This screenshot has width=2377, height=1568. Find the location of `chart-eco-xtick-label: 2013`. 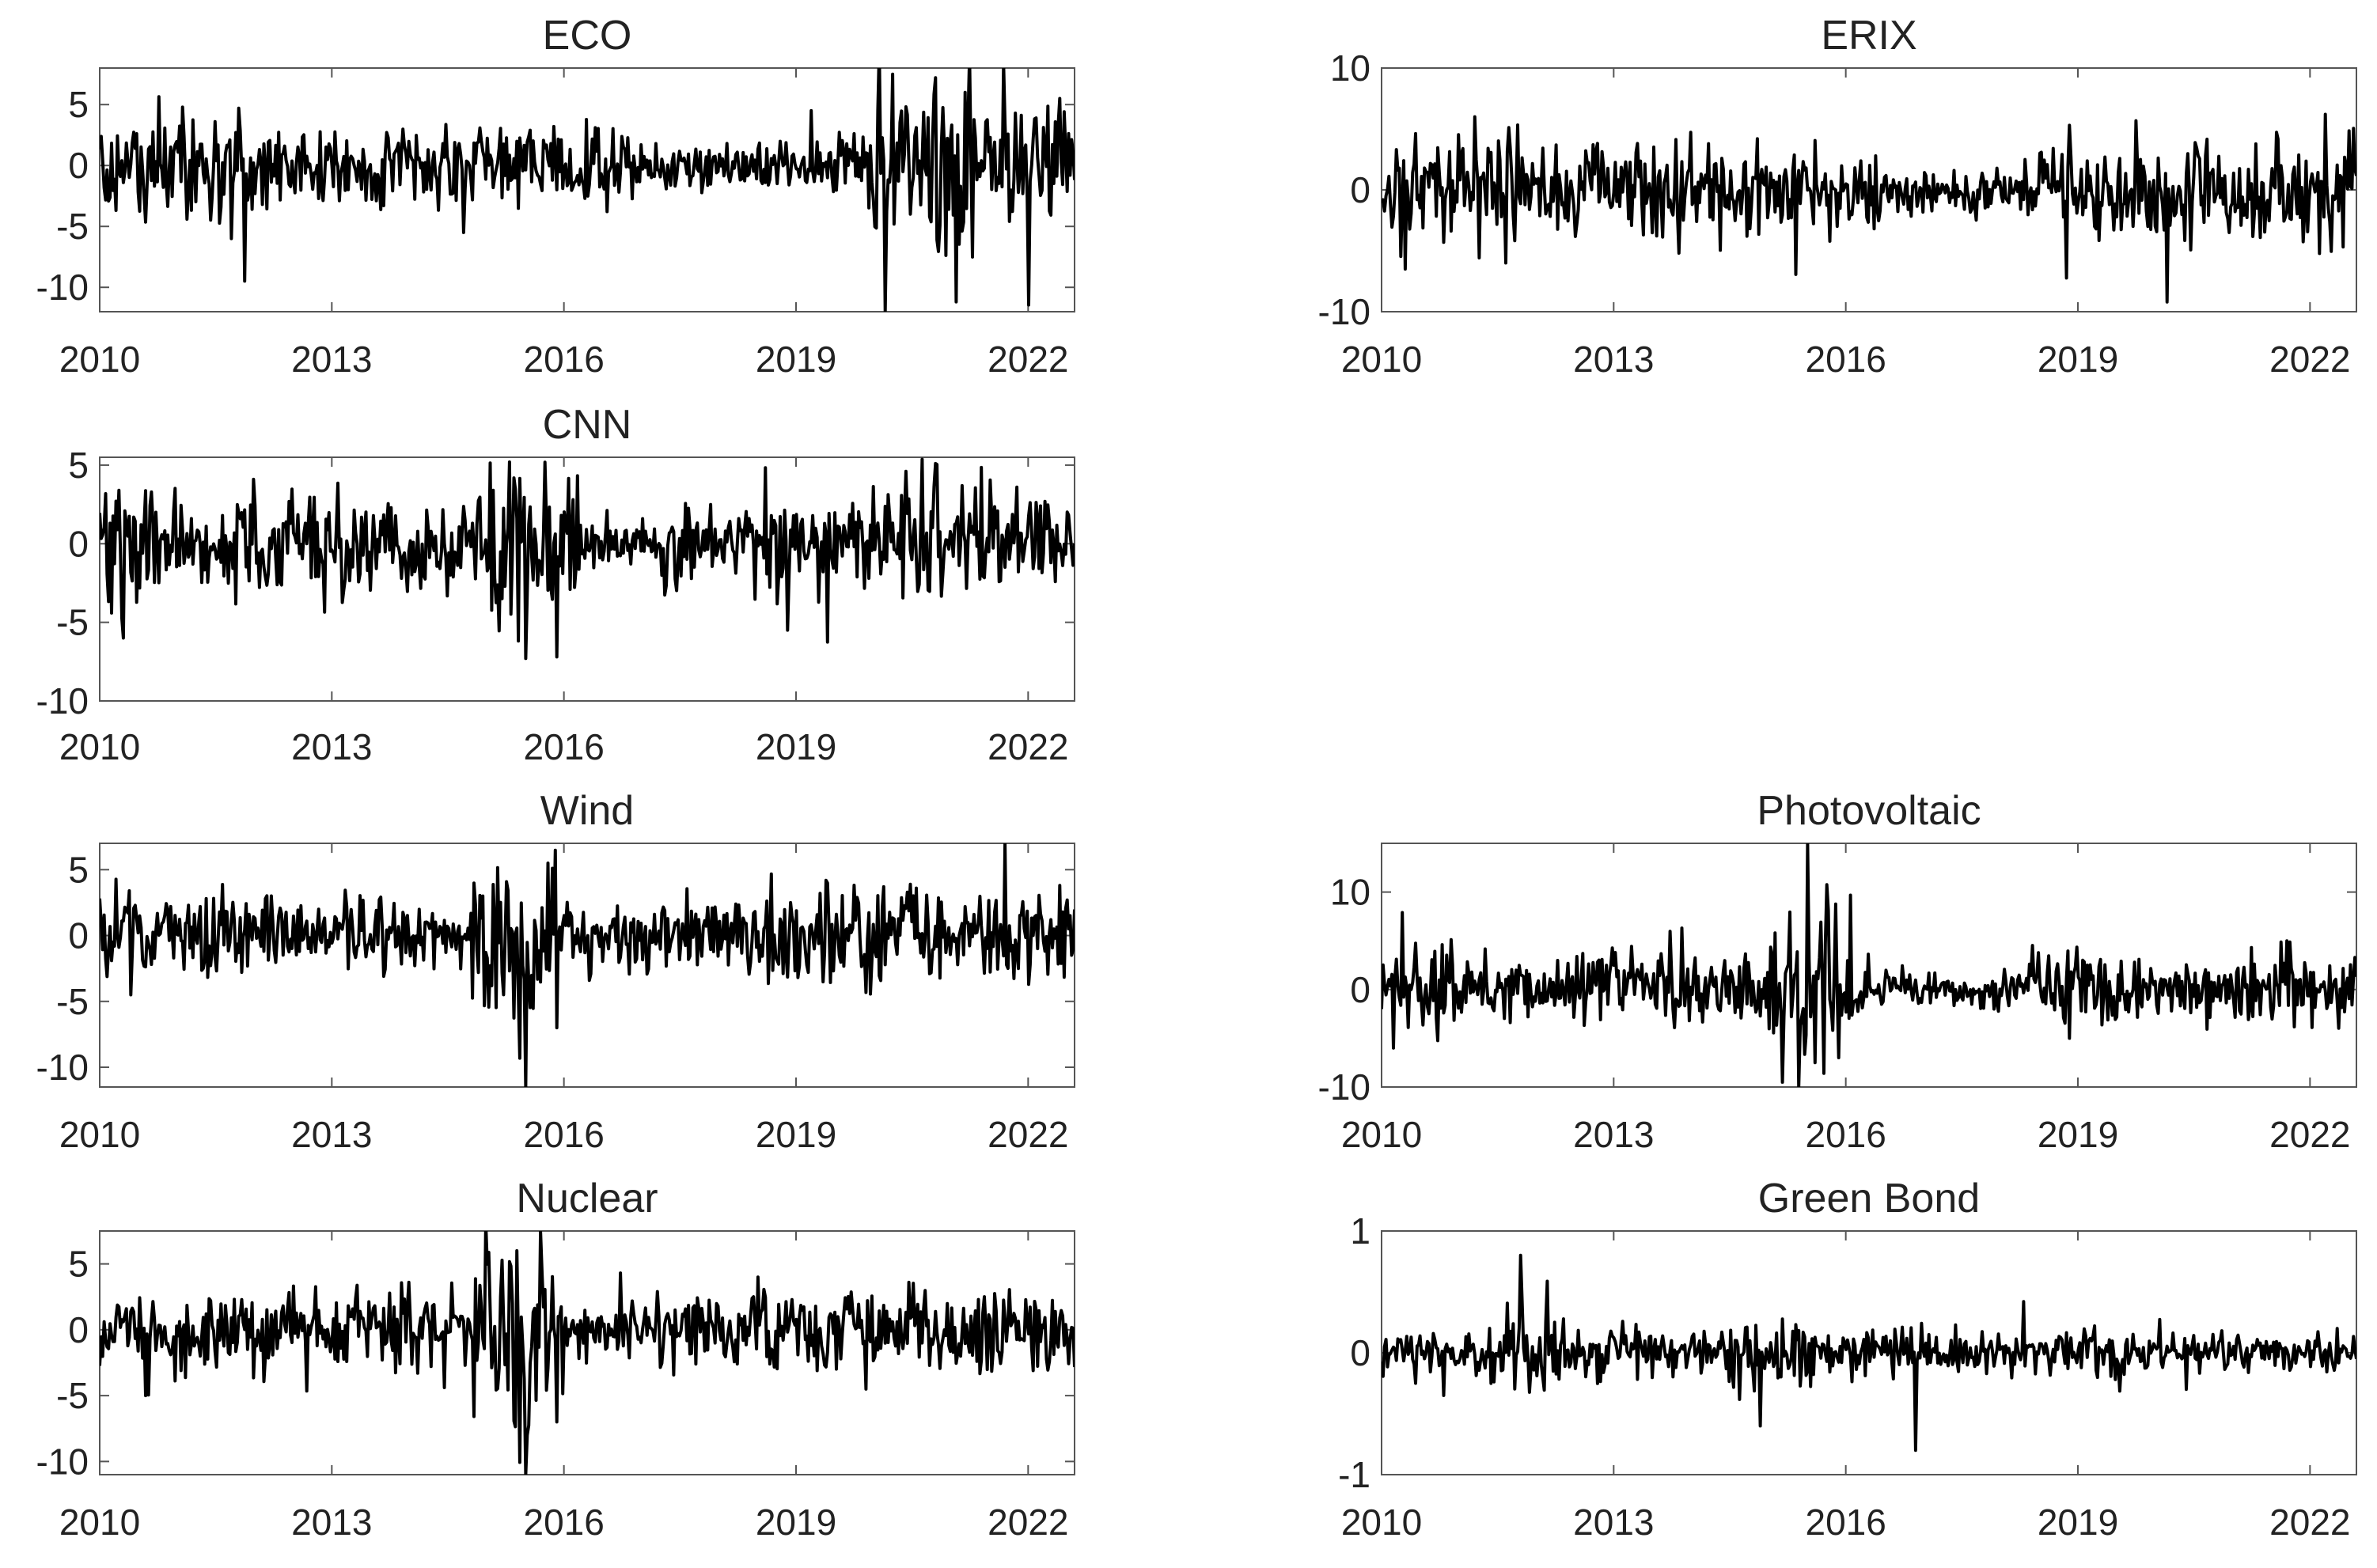

chart-eco-xtick-label: 2013 is located at coordinates (331, 359).